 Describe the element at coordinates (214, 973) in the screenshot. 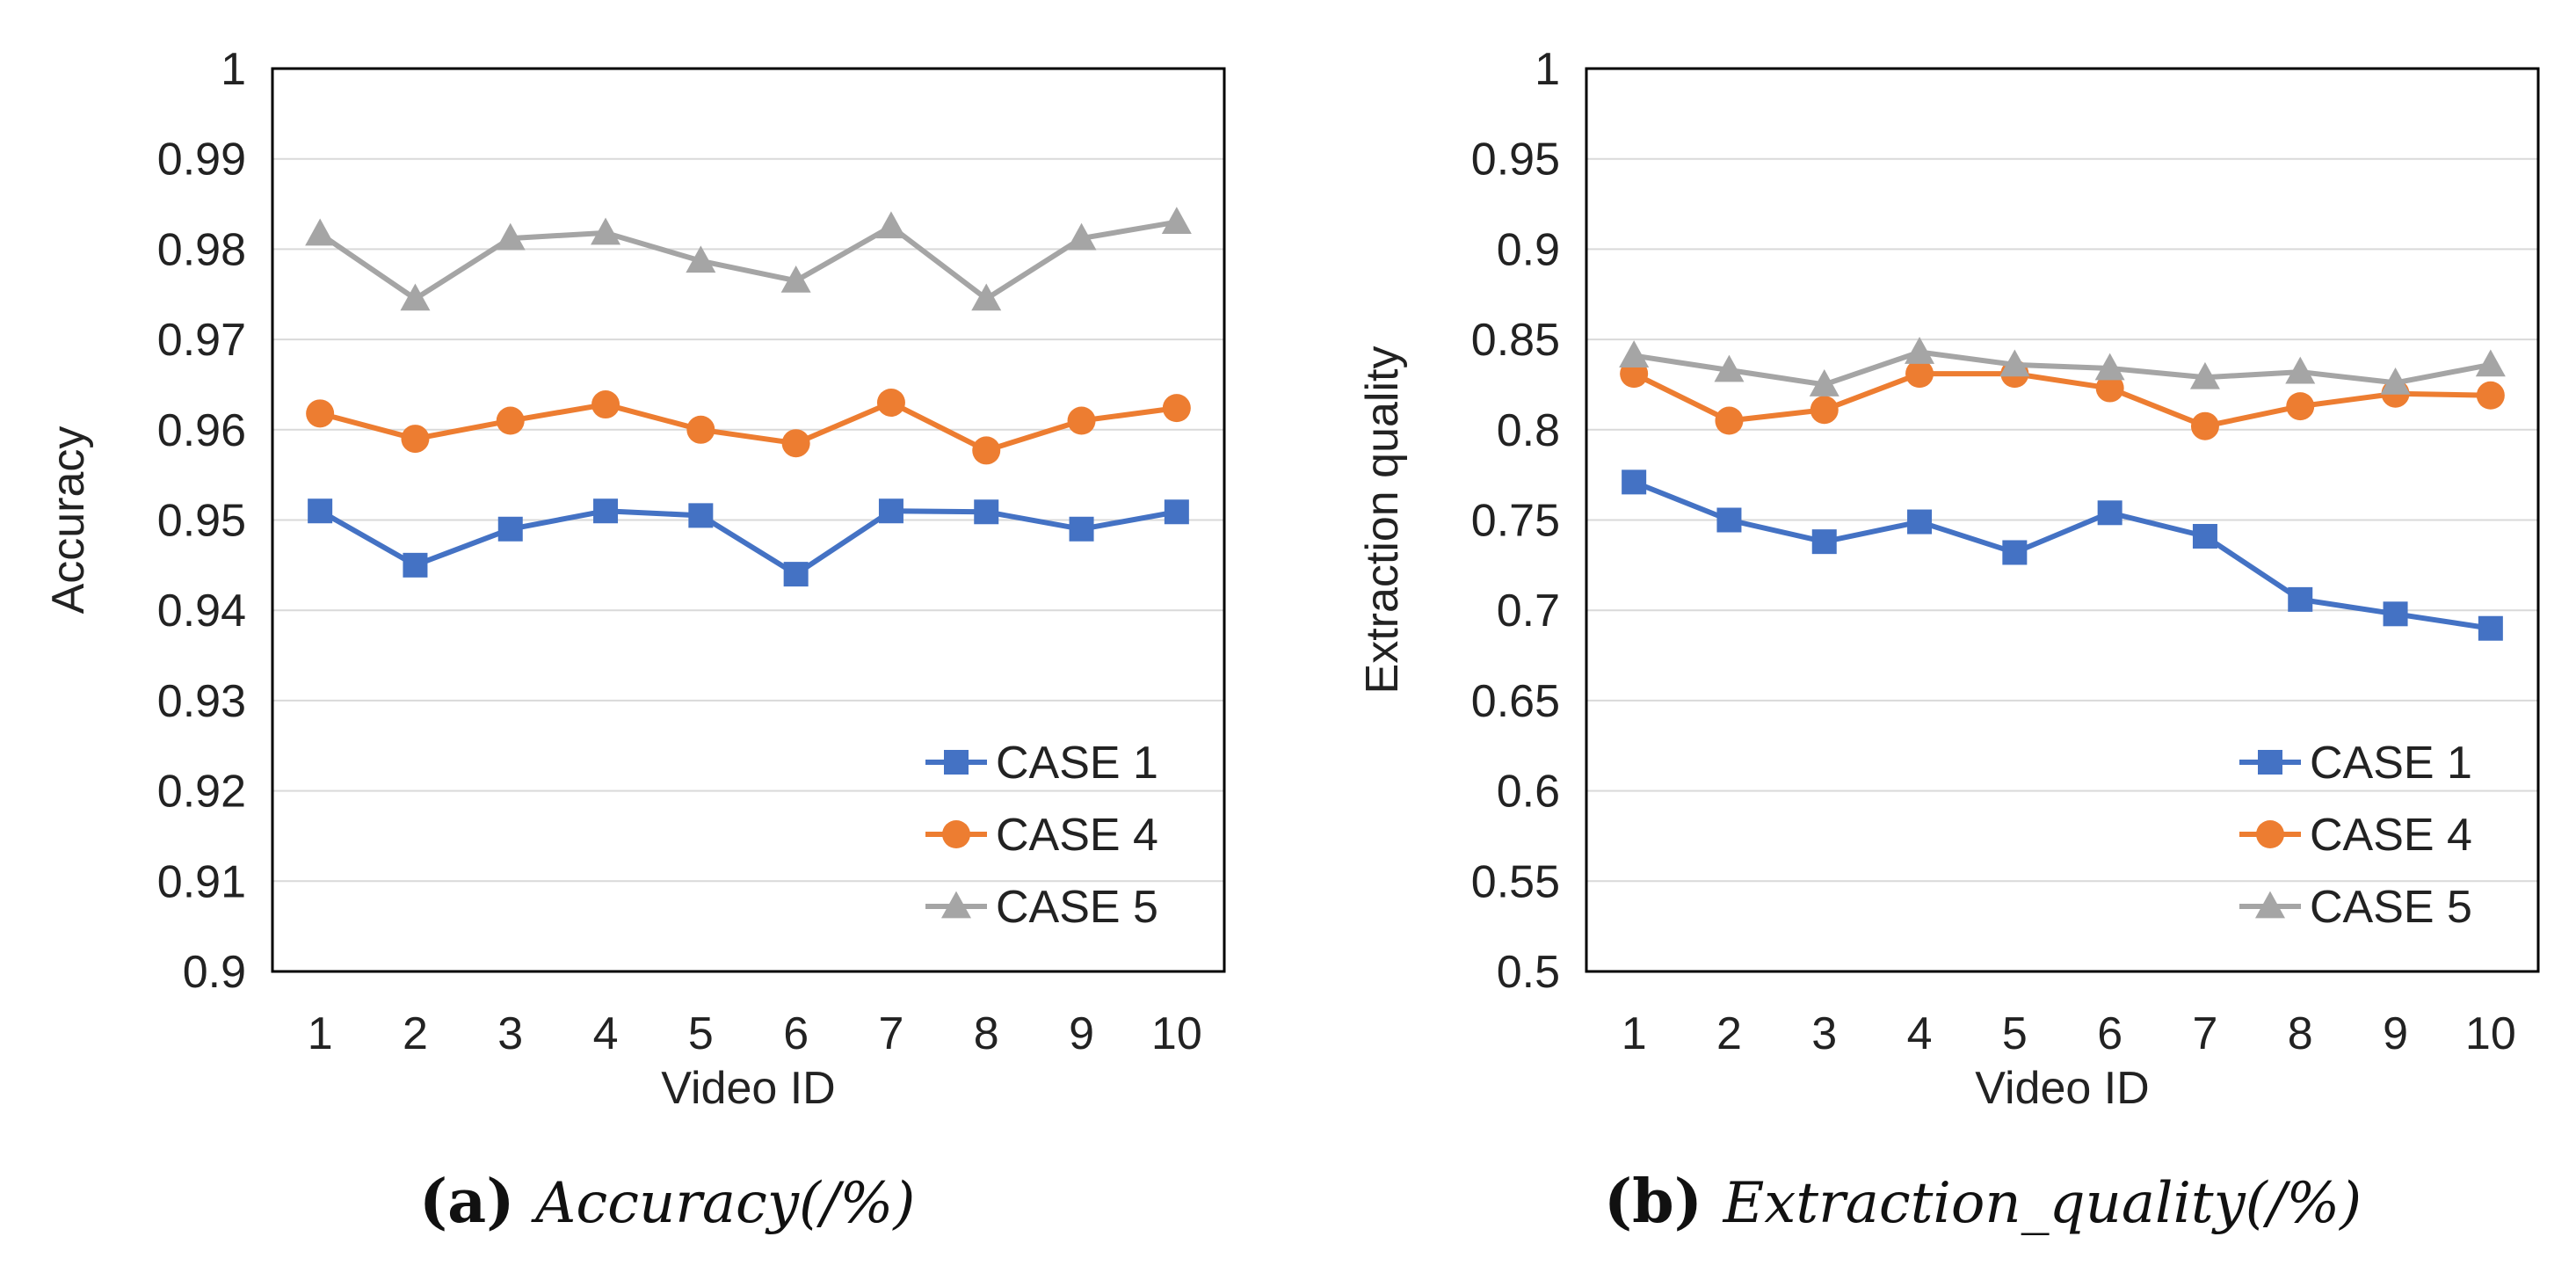

I see `y-tick-label: 0.9` at that location.